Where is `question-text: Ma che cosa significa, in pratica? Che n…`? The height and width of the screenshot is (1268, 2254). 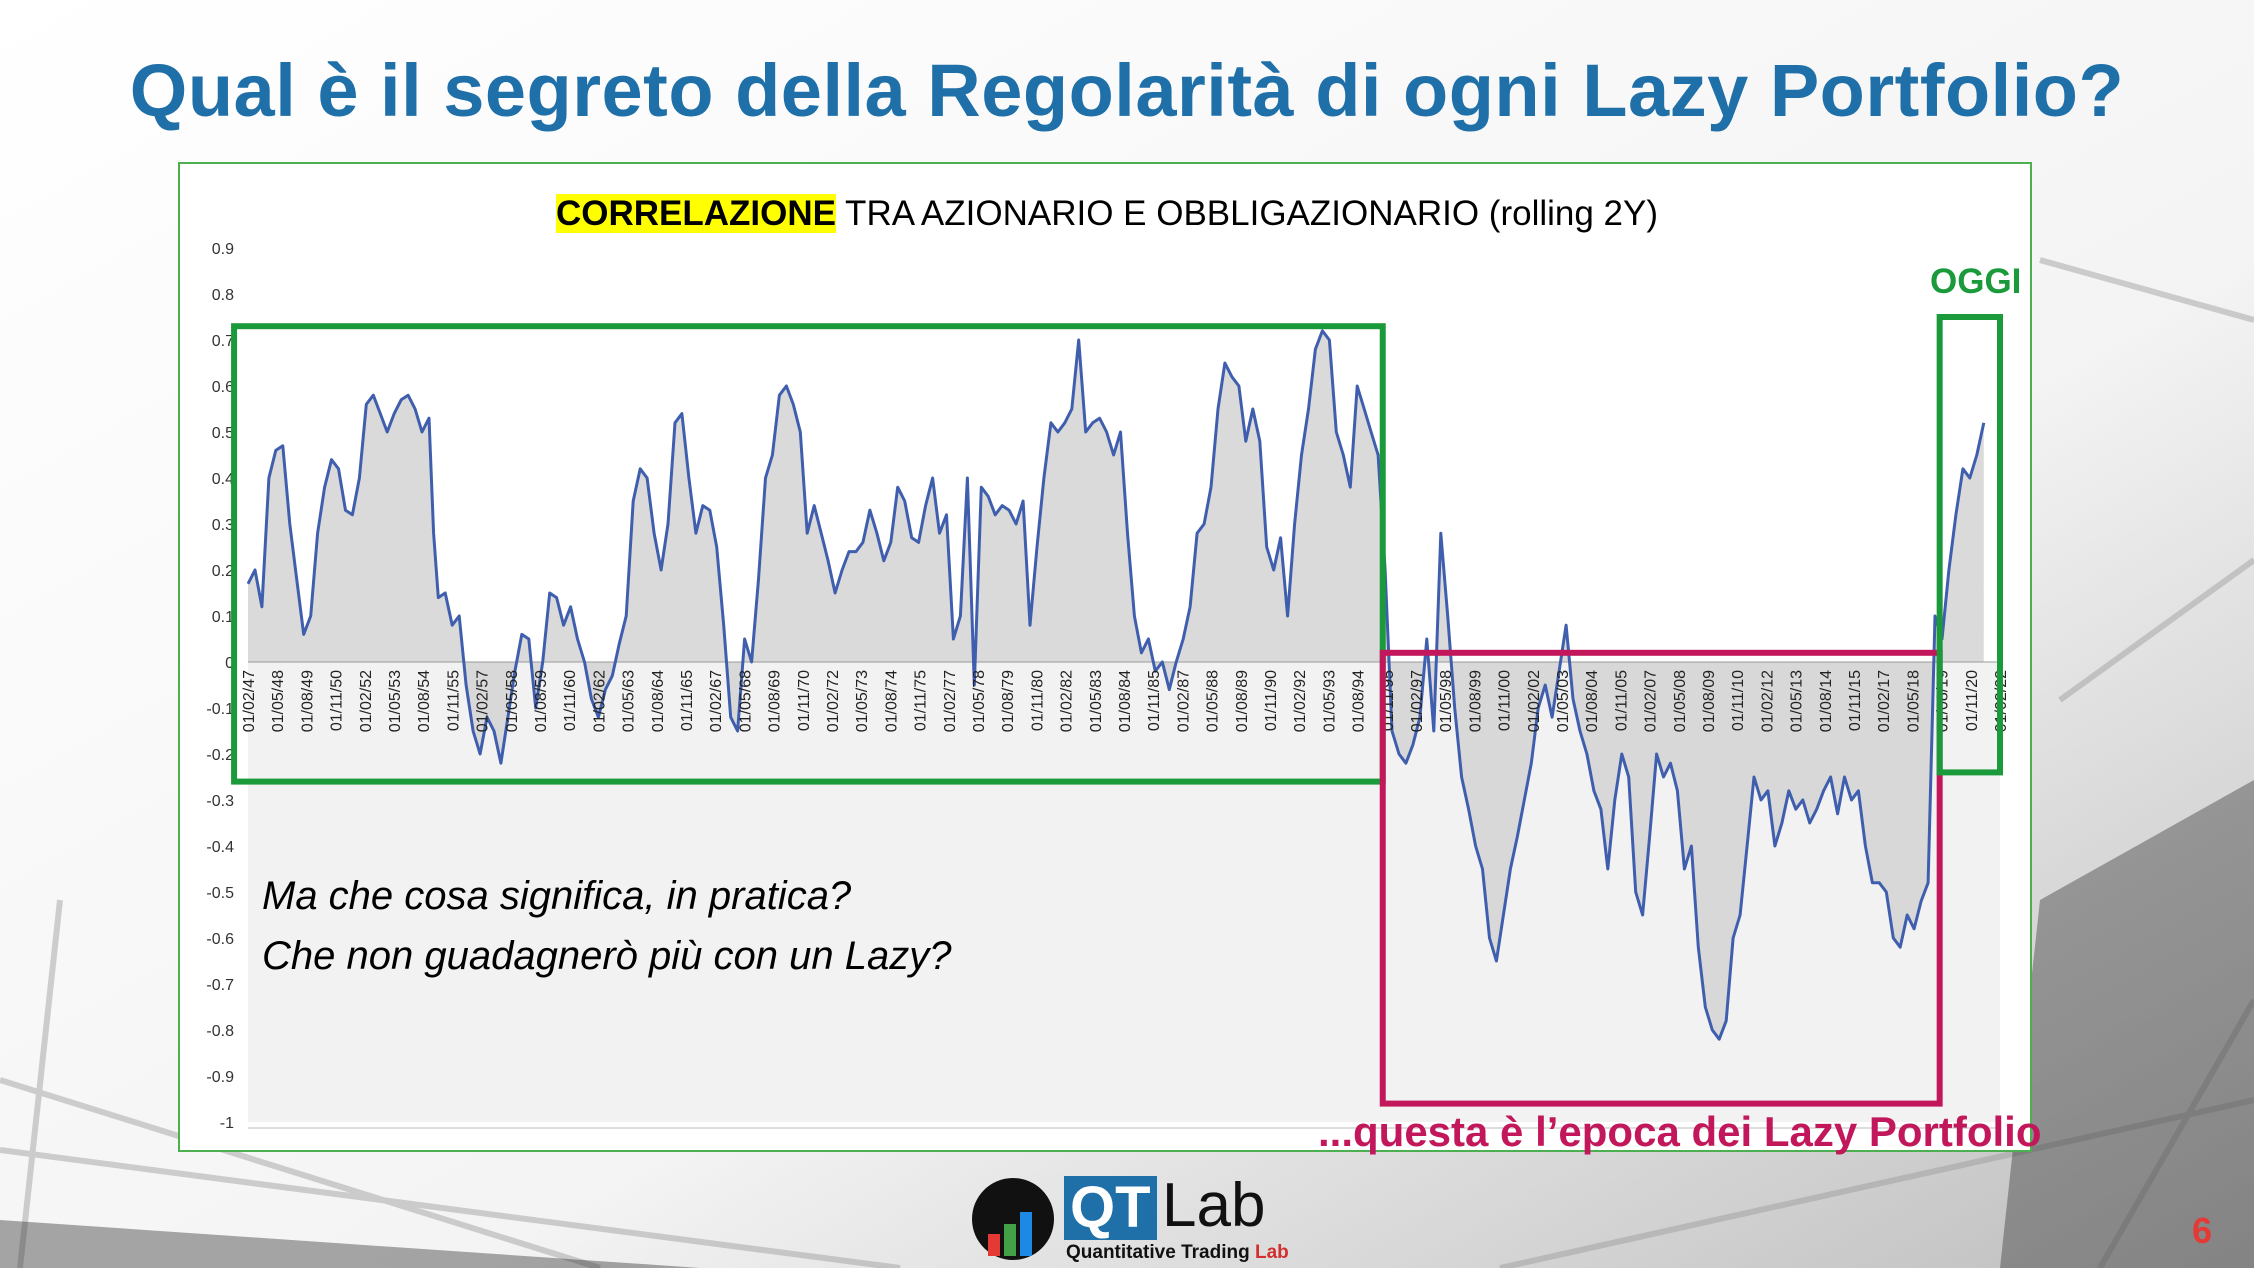 question-text: Ma che cosa significa, in pratica? Che n… is located at coordinates (606, 926).